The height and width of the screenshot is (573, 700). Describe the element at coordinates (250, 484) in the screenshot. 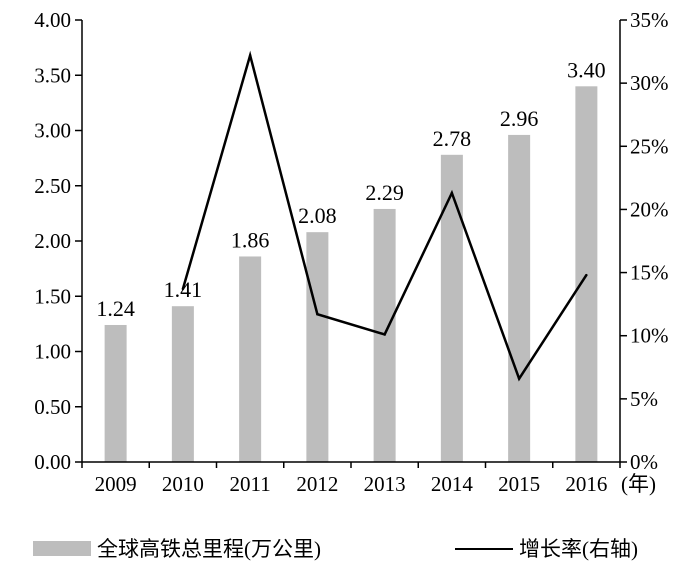

I see `x-tick-label: 2011` at that location.